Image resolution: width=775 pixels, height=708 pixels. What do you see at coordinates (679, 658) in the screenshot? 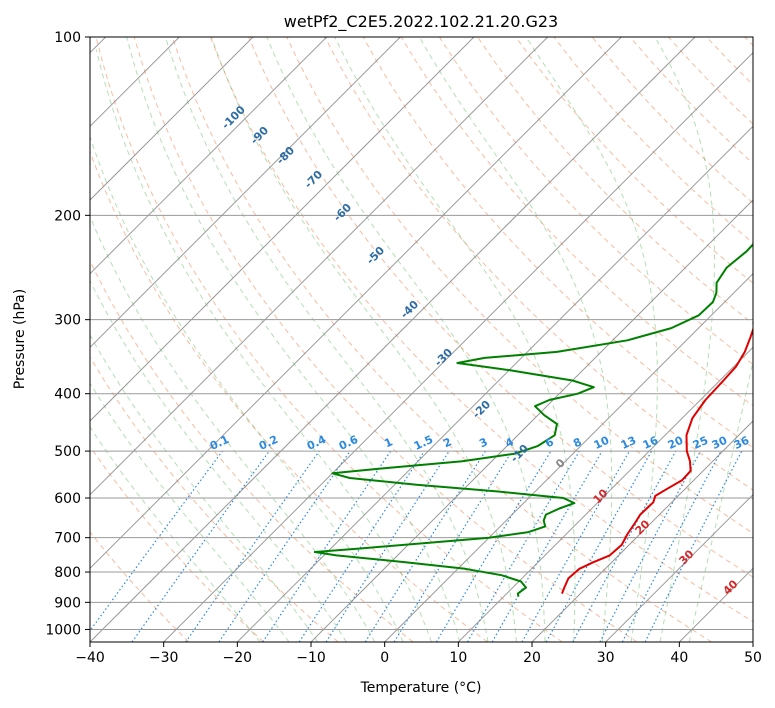
I see `x-tick-label: 40` at bounding box center [679, 658].